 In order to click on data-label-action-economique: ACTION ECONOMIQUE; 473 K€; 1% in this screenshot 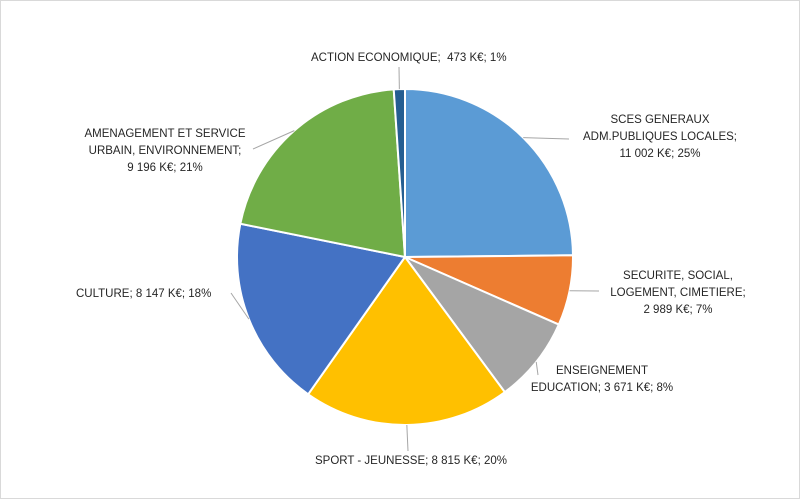, I will do `click(409, 58)`.